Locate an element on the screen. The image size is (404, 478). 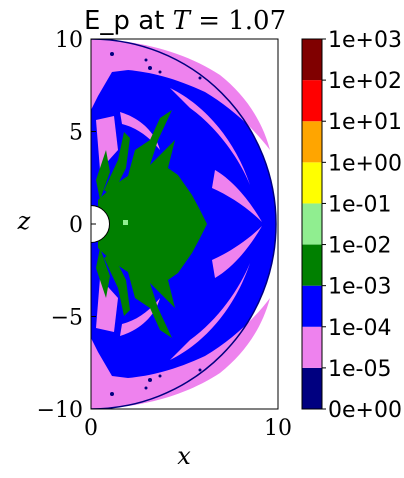
colorbar-tick-label: 1e+02 is located at coordinates (365, 81).